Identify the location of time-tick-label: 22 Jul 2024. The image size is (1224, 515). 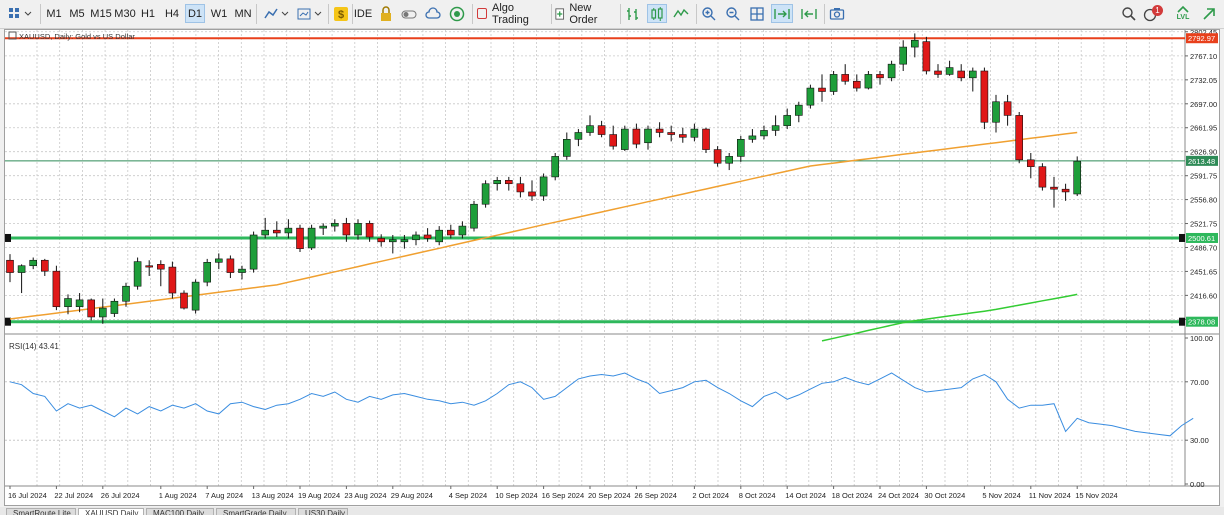
(73, 495).